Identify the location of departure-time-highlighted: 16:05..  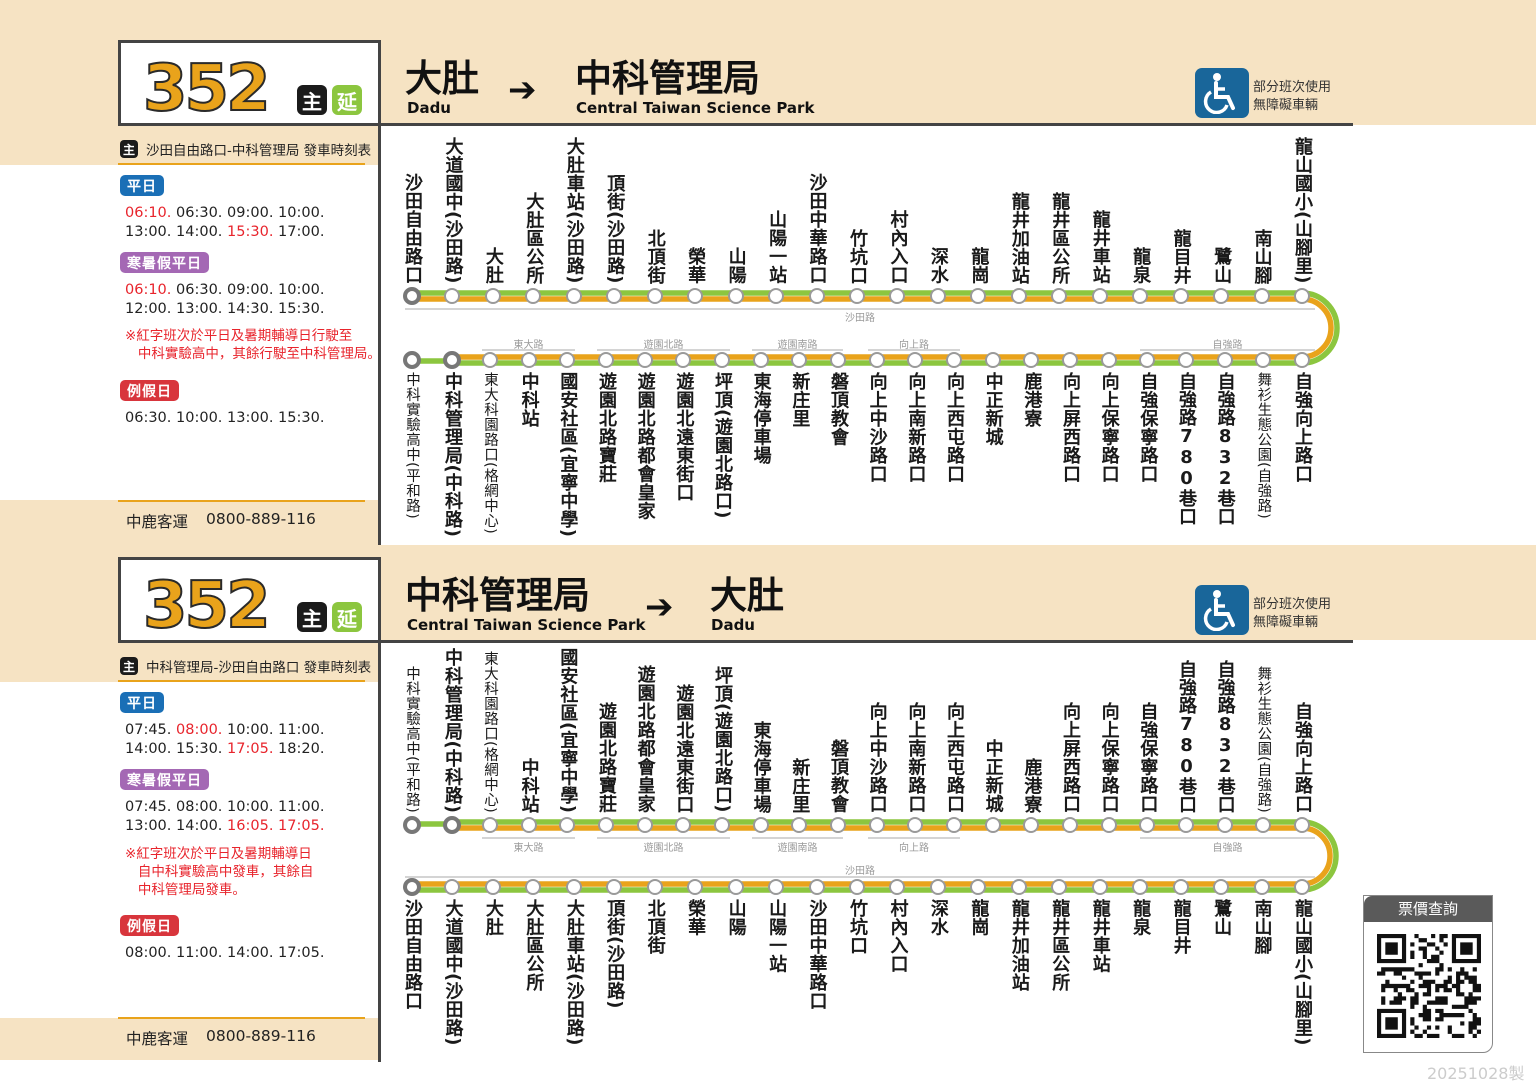
(250, 826).